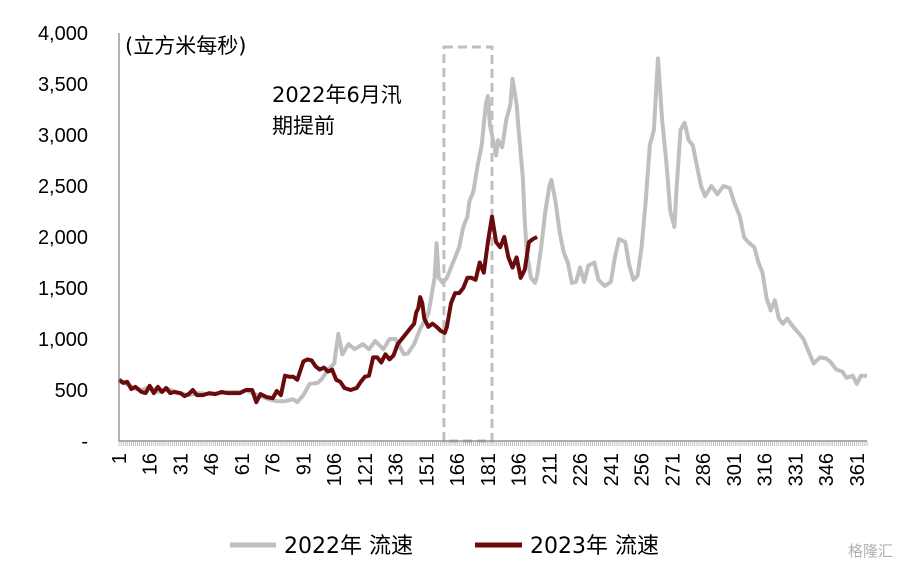  What do you see at coordinates (63, 340) in the screenshot?
I see `y-tick-label: 1,000` at bounding box center [63, 340].